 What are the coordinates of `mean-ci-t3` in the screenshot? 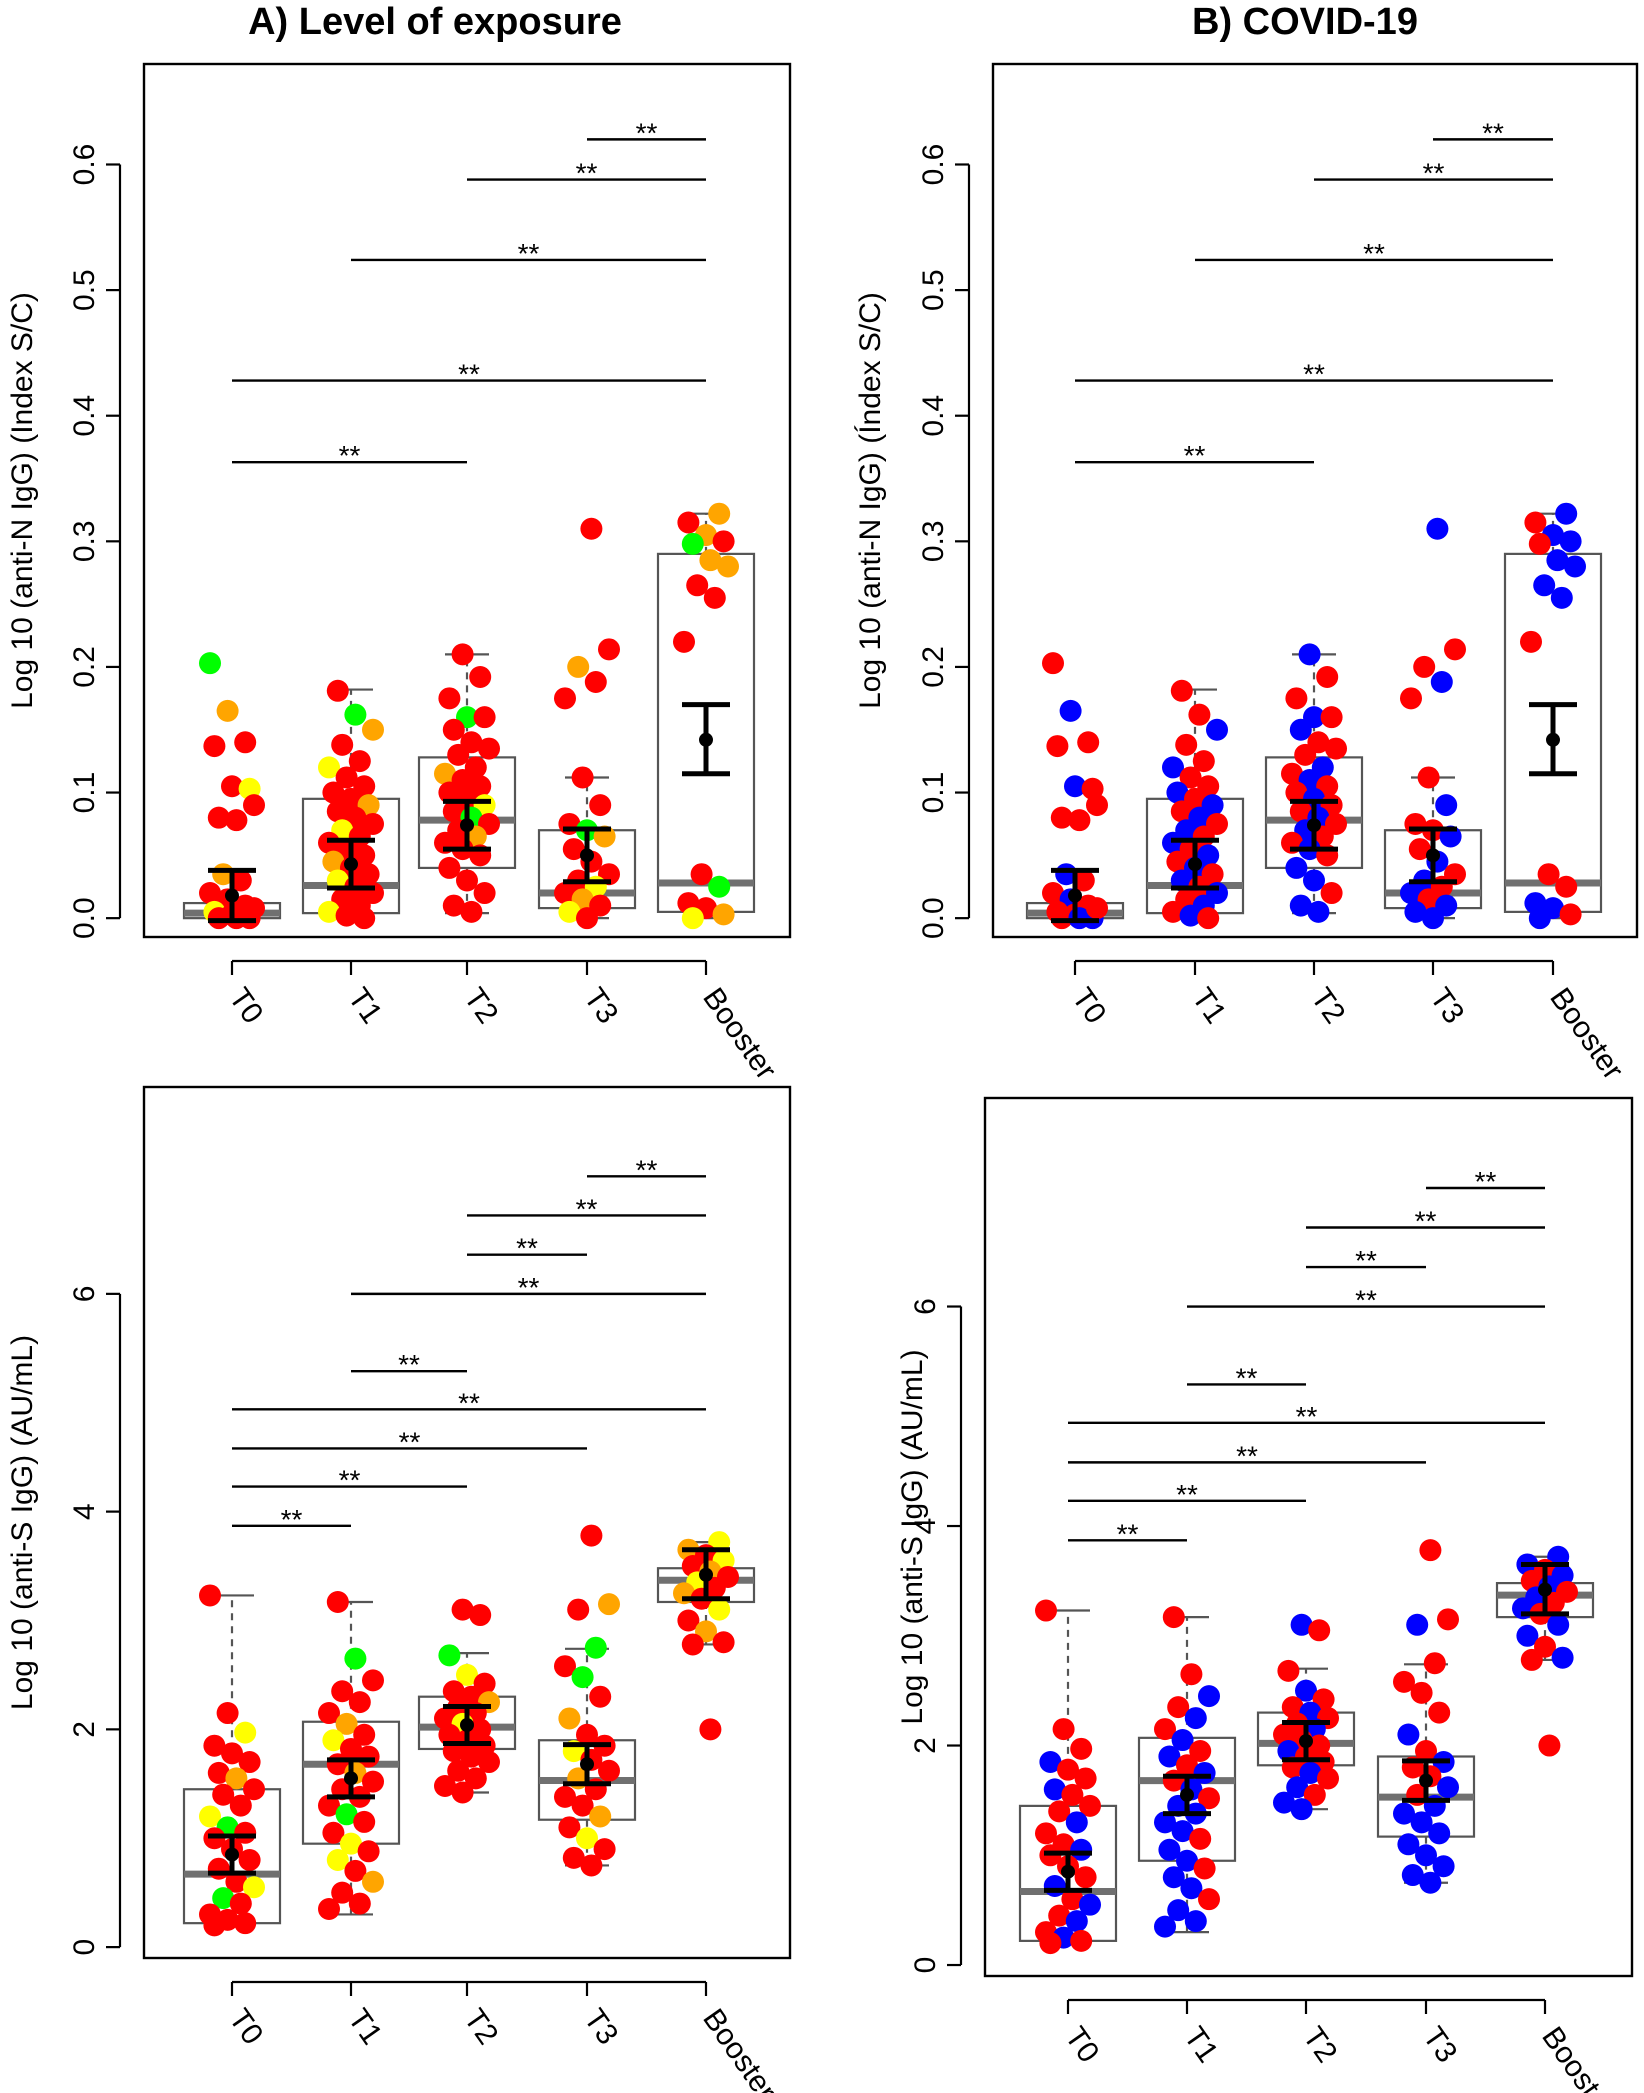 It's located at (587, 1764).